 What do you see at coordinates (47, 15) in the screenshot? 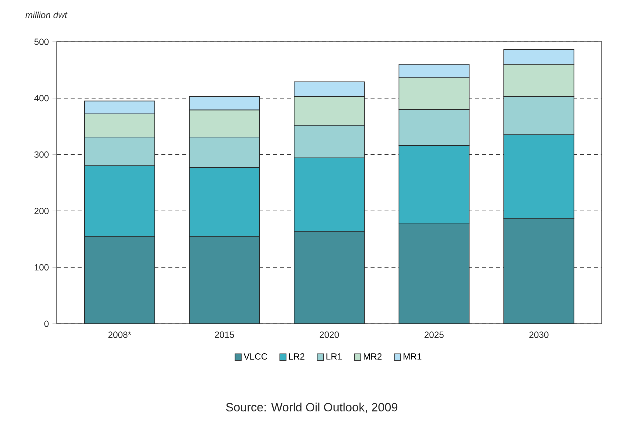
I see `y-axis-title: million dwt` at bounding box center [47, 15].